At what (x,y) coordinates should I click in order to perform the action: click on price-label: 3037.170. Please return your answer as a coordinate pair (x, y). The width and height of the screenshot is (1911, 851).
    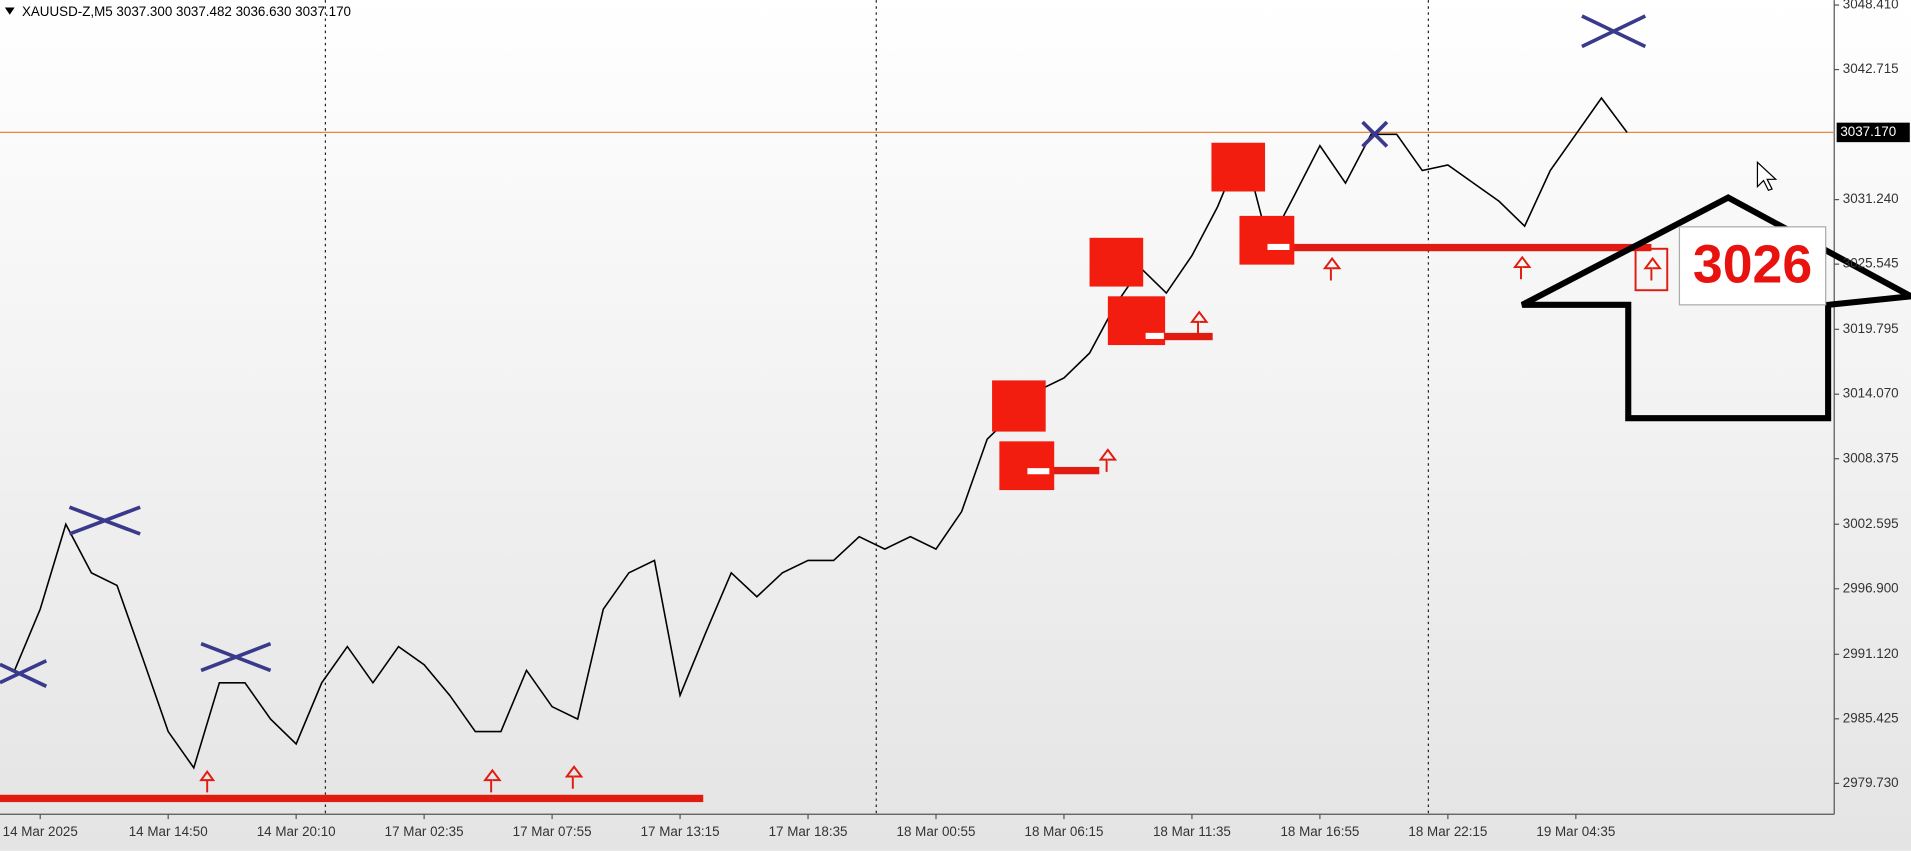
    Looking at the image, I should click on (1868, 131).